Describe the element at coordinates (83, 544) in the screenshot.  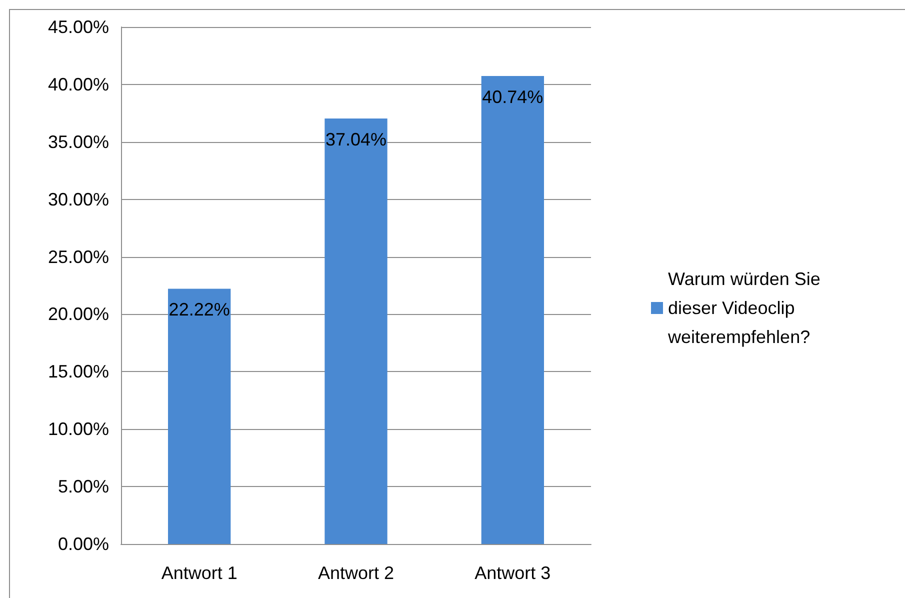
I see `y-tick-label: 0.00%` at that location.